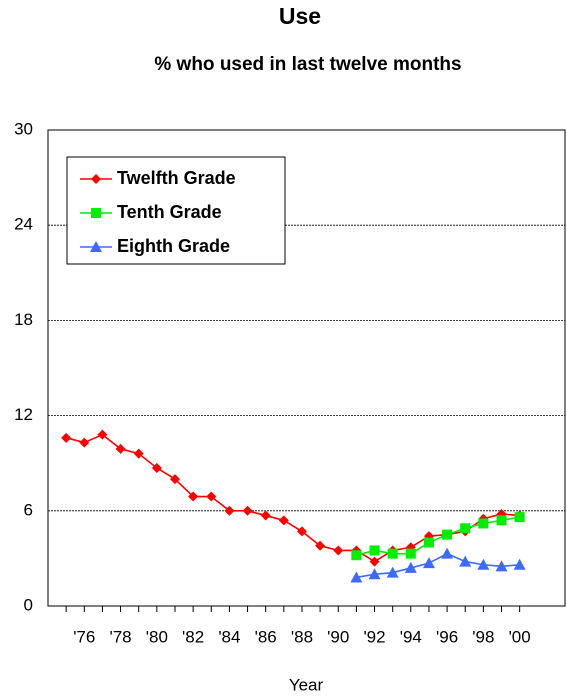  Describe the element at coordinates (266, 636) in the screenshot. I see `x-tick-label: '86` at that location.